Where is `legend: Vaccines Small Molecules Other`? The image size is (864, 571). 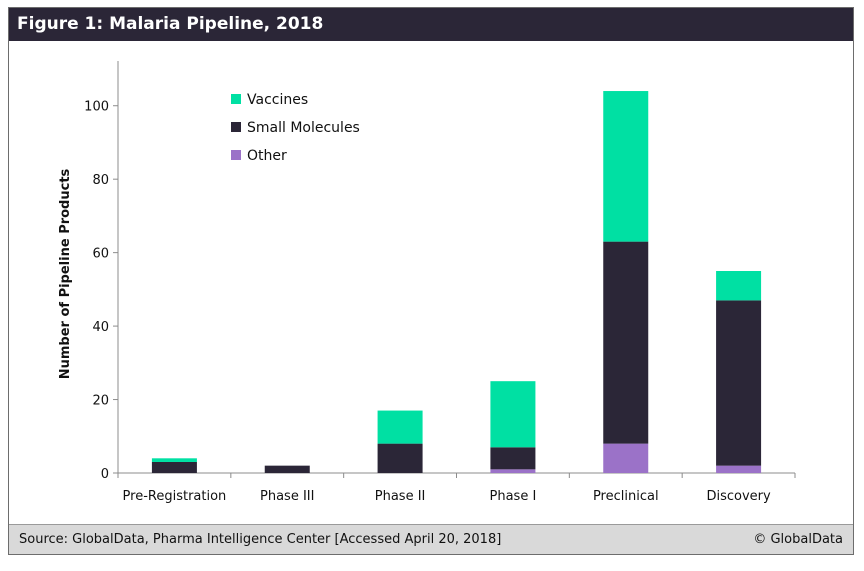 legend: Vaccines Small Molecules Other is located at coordinates (295, 128).